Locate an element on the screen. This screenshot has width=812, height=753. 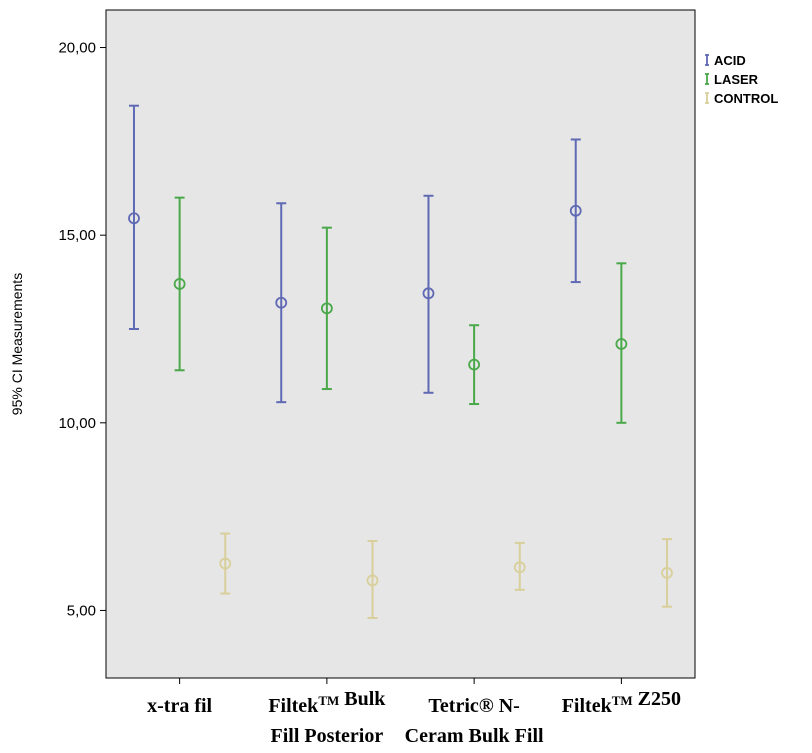
legend: ACID LASER CONTROL is located at coordinates (741, 79).